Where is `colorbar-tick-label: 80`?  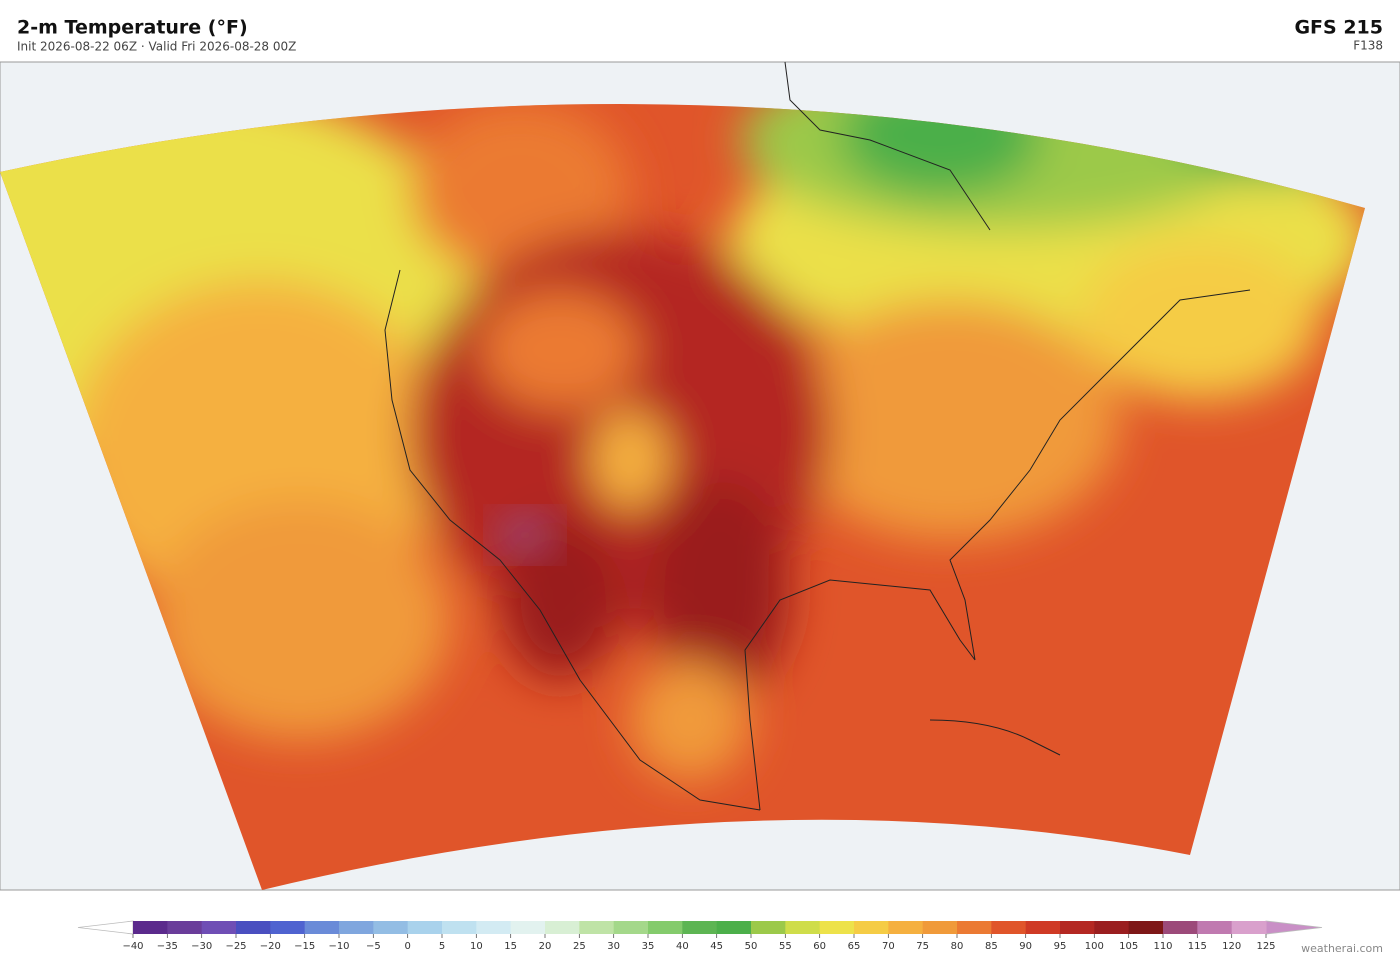 colorbar-tick-label: 80 is located at coordinates (957, 946).